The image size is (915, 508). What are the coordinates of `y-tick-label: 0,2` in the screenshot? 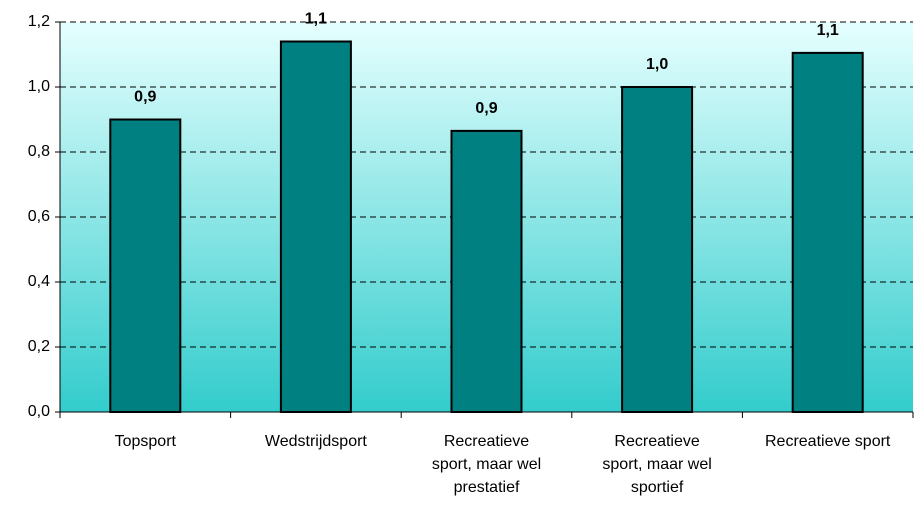 It's located at (39, 346).